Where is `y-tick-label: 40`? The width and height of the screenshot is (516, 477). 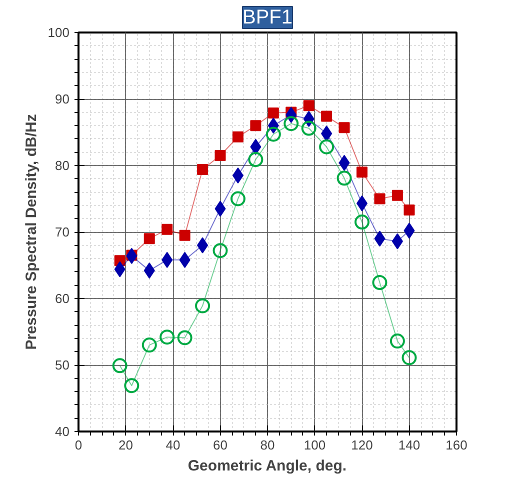 y-tick-label: 40 is located at coordinates (62, 431).